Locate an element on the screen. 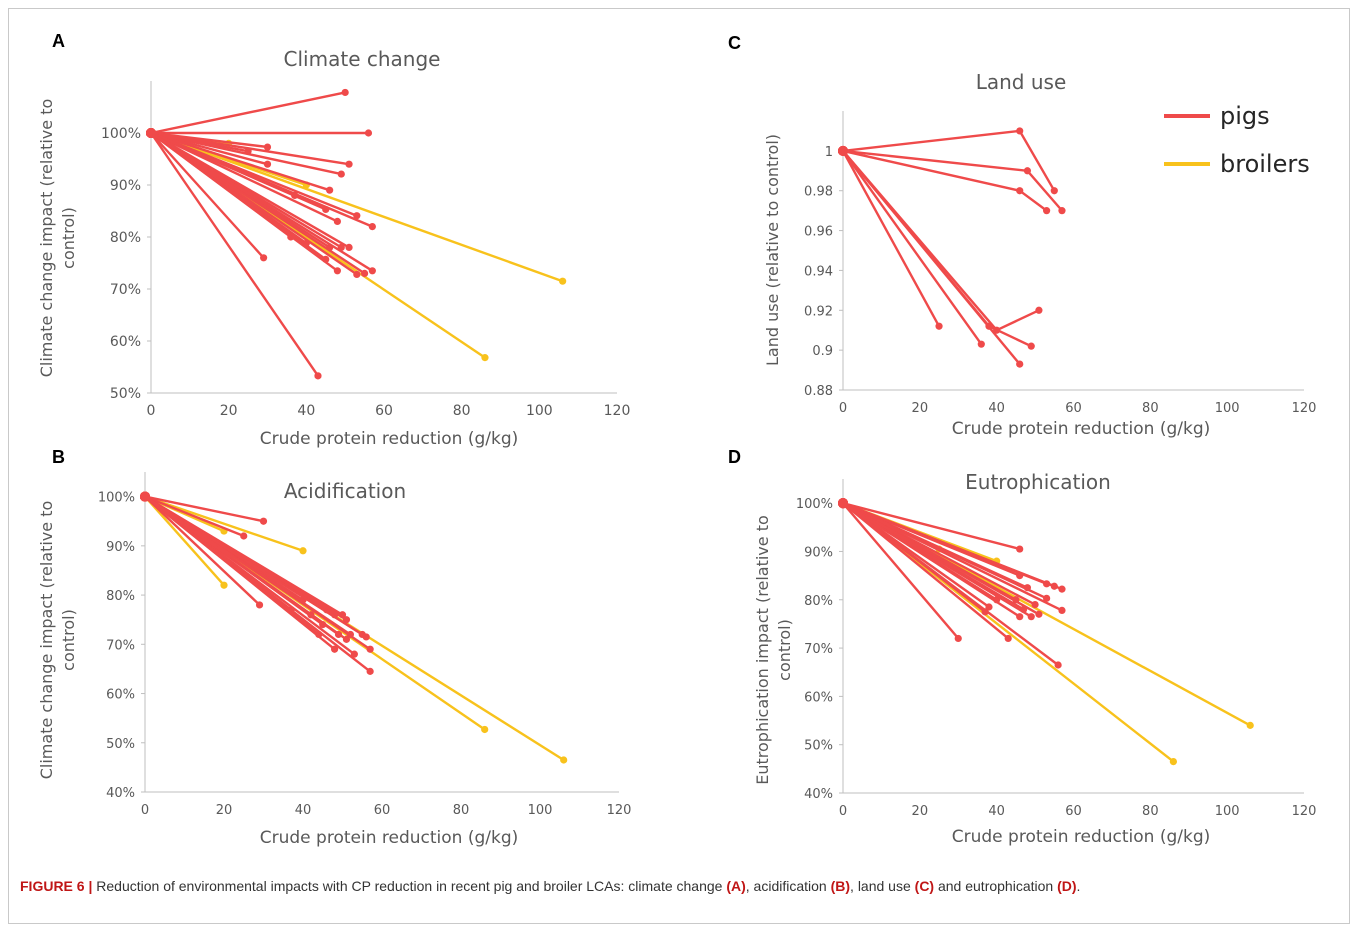  caption-text-2: , land use is located at coordinates (882, 886).